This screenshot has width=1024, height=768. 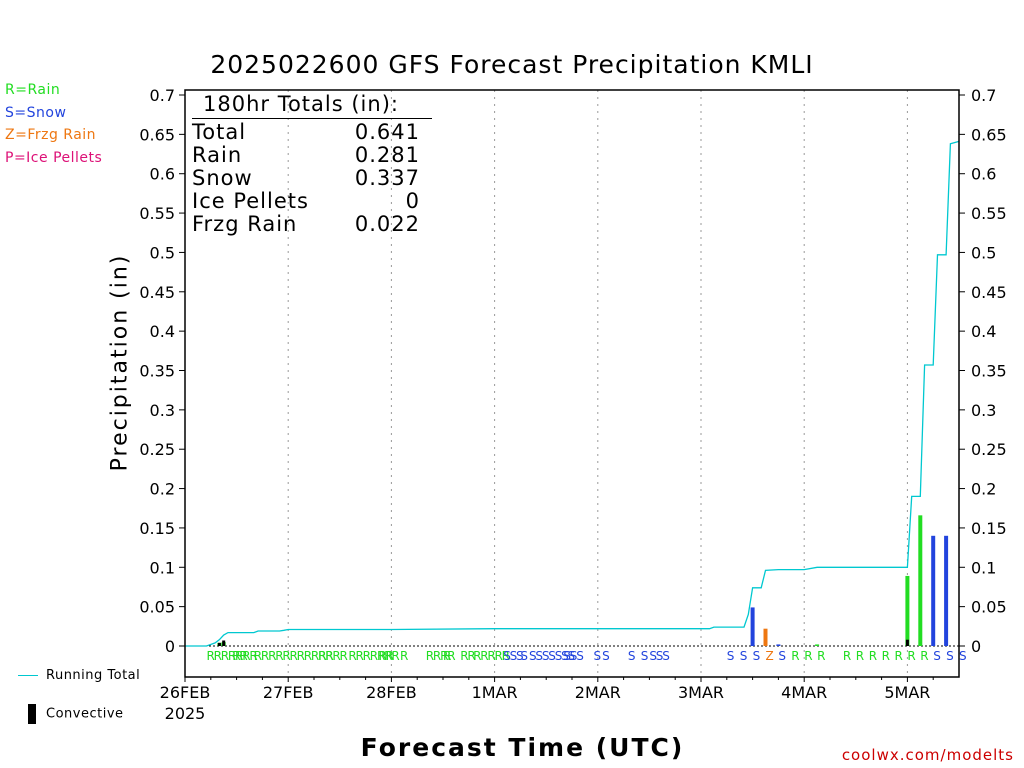 I want to click on totals-divider, so click(x=312, y=118).